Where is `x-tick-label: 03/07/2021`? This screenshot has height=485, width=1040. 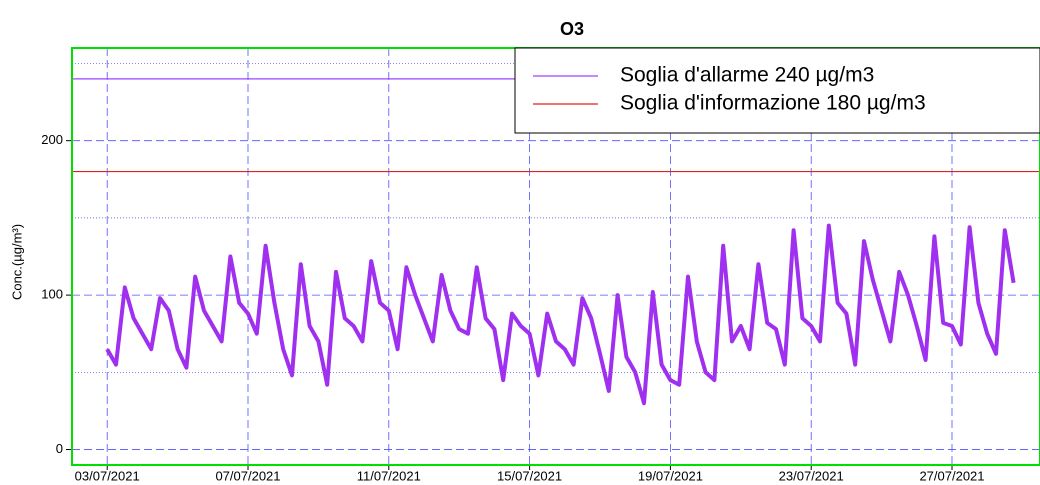
x-tick-label: 03/07/2021 is located at coordinates (107, 475).